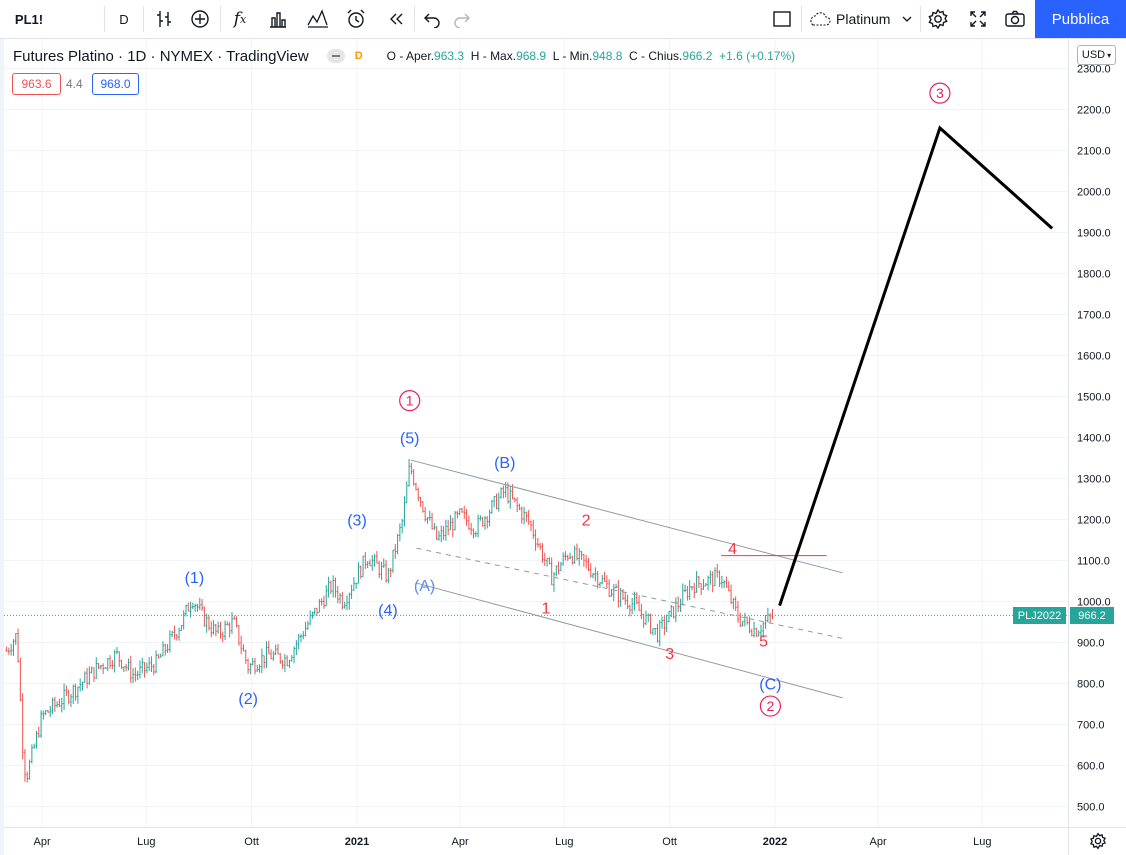 The width and height of the screenshot is (1126, 855). I want to click on visibility-eye-icon, so click(335, 56).